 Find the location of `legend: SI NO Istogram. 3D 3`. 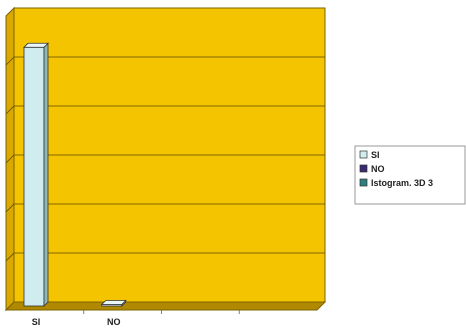

legend: SI NO Istogram. 3D 3 is located at coordinates (410, 175).